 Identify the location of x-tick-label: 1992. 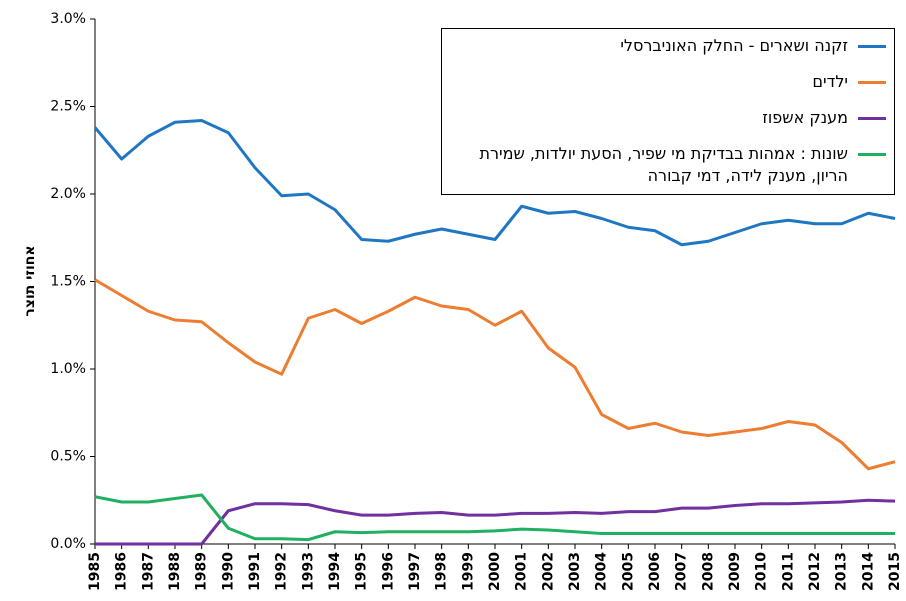
(282, 571).